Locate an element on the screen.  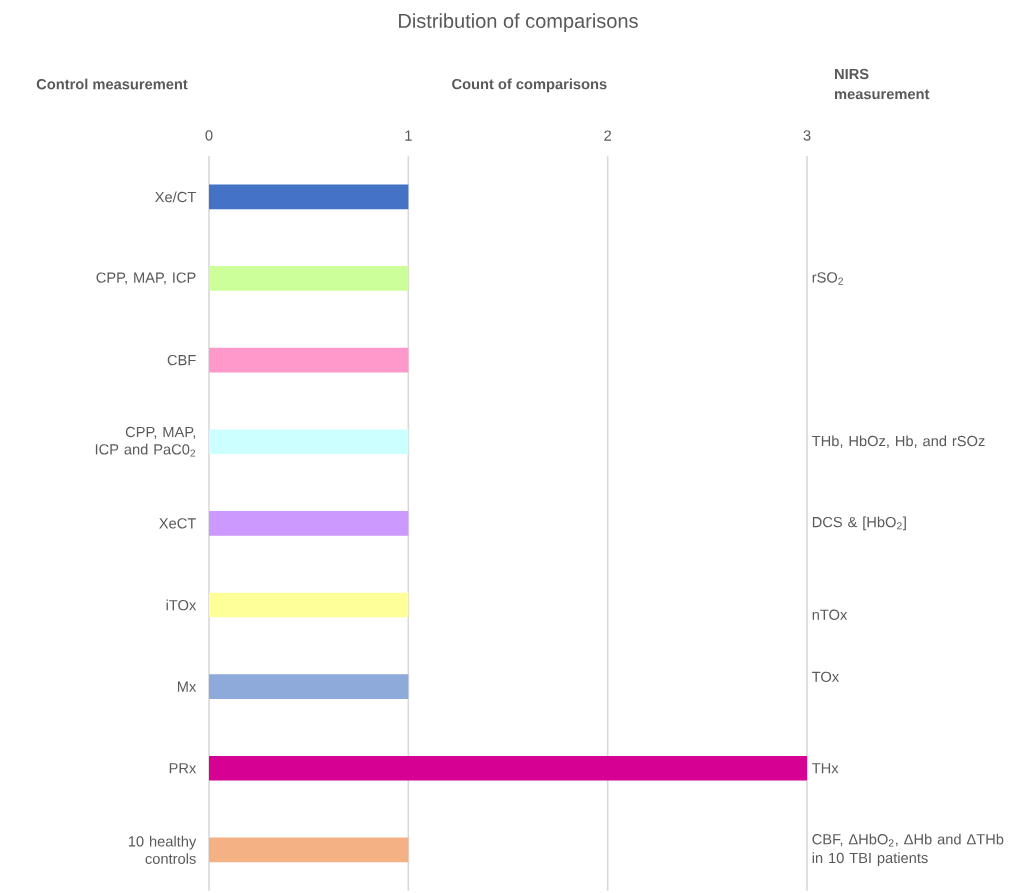
y-tick-label: PRx is located at coordinates (183, 768).